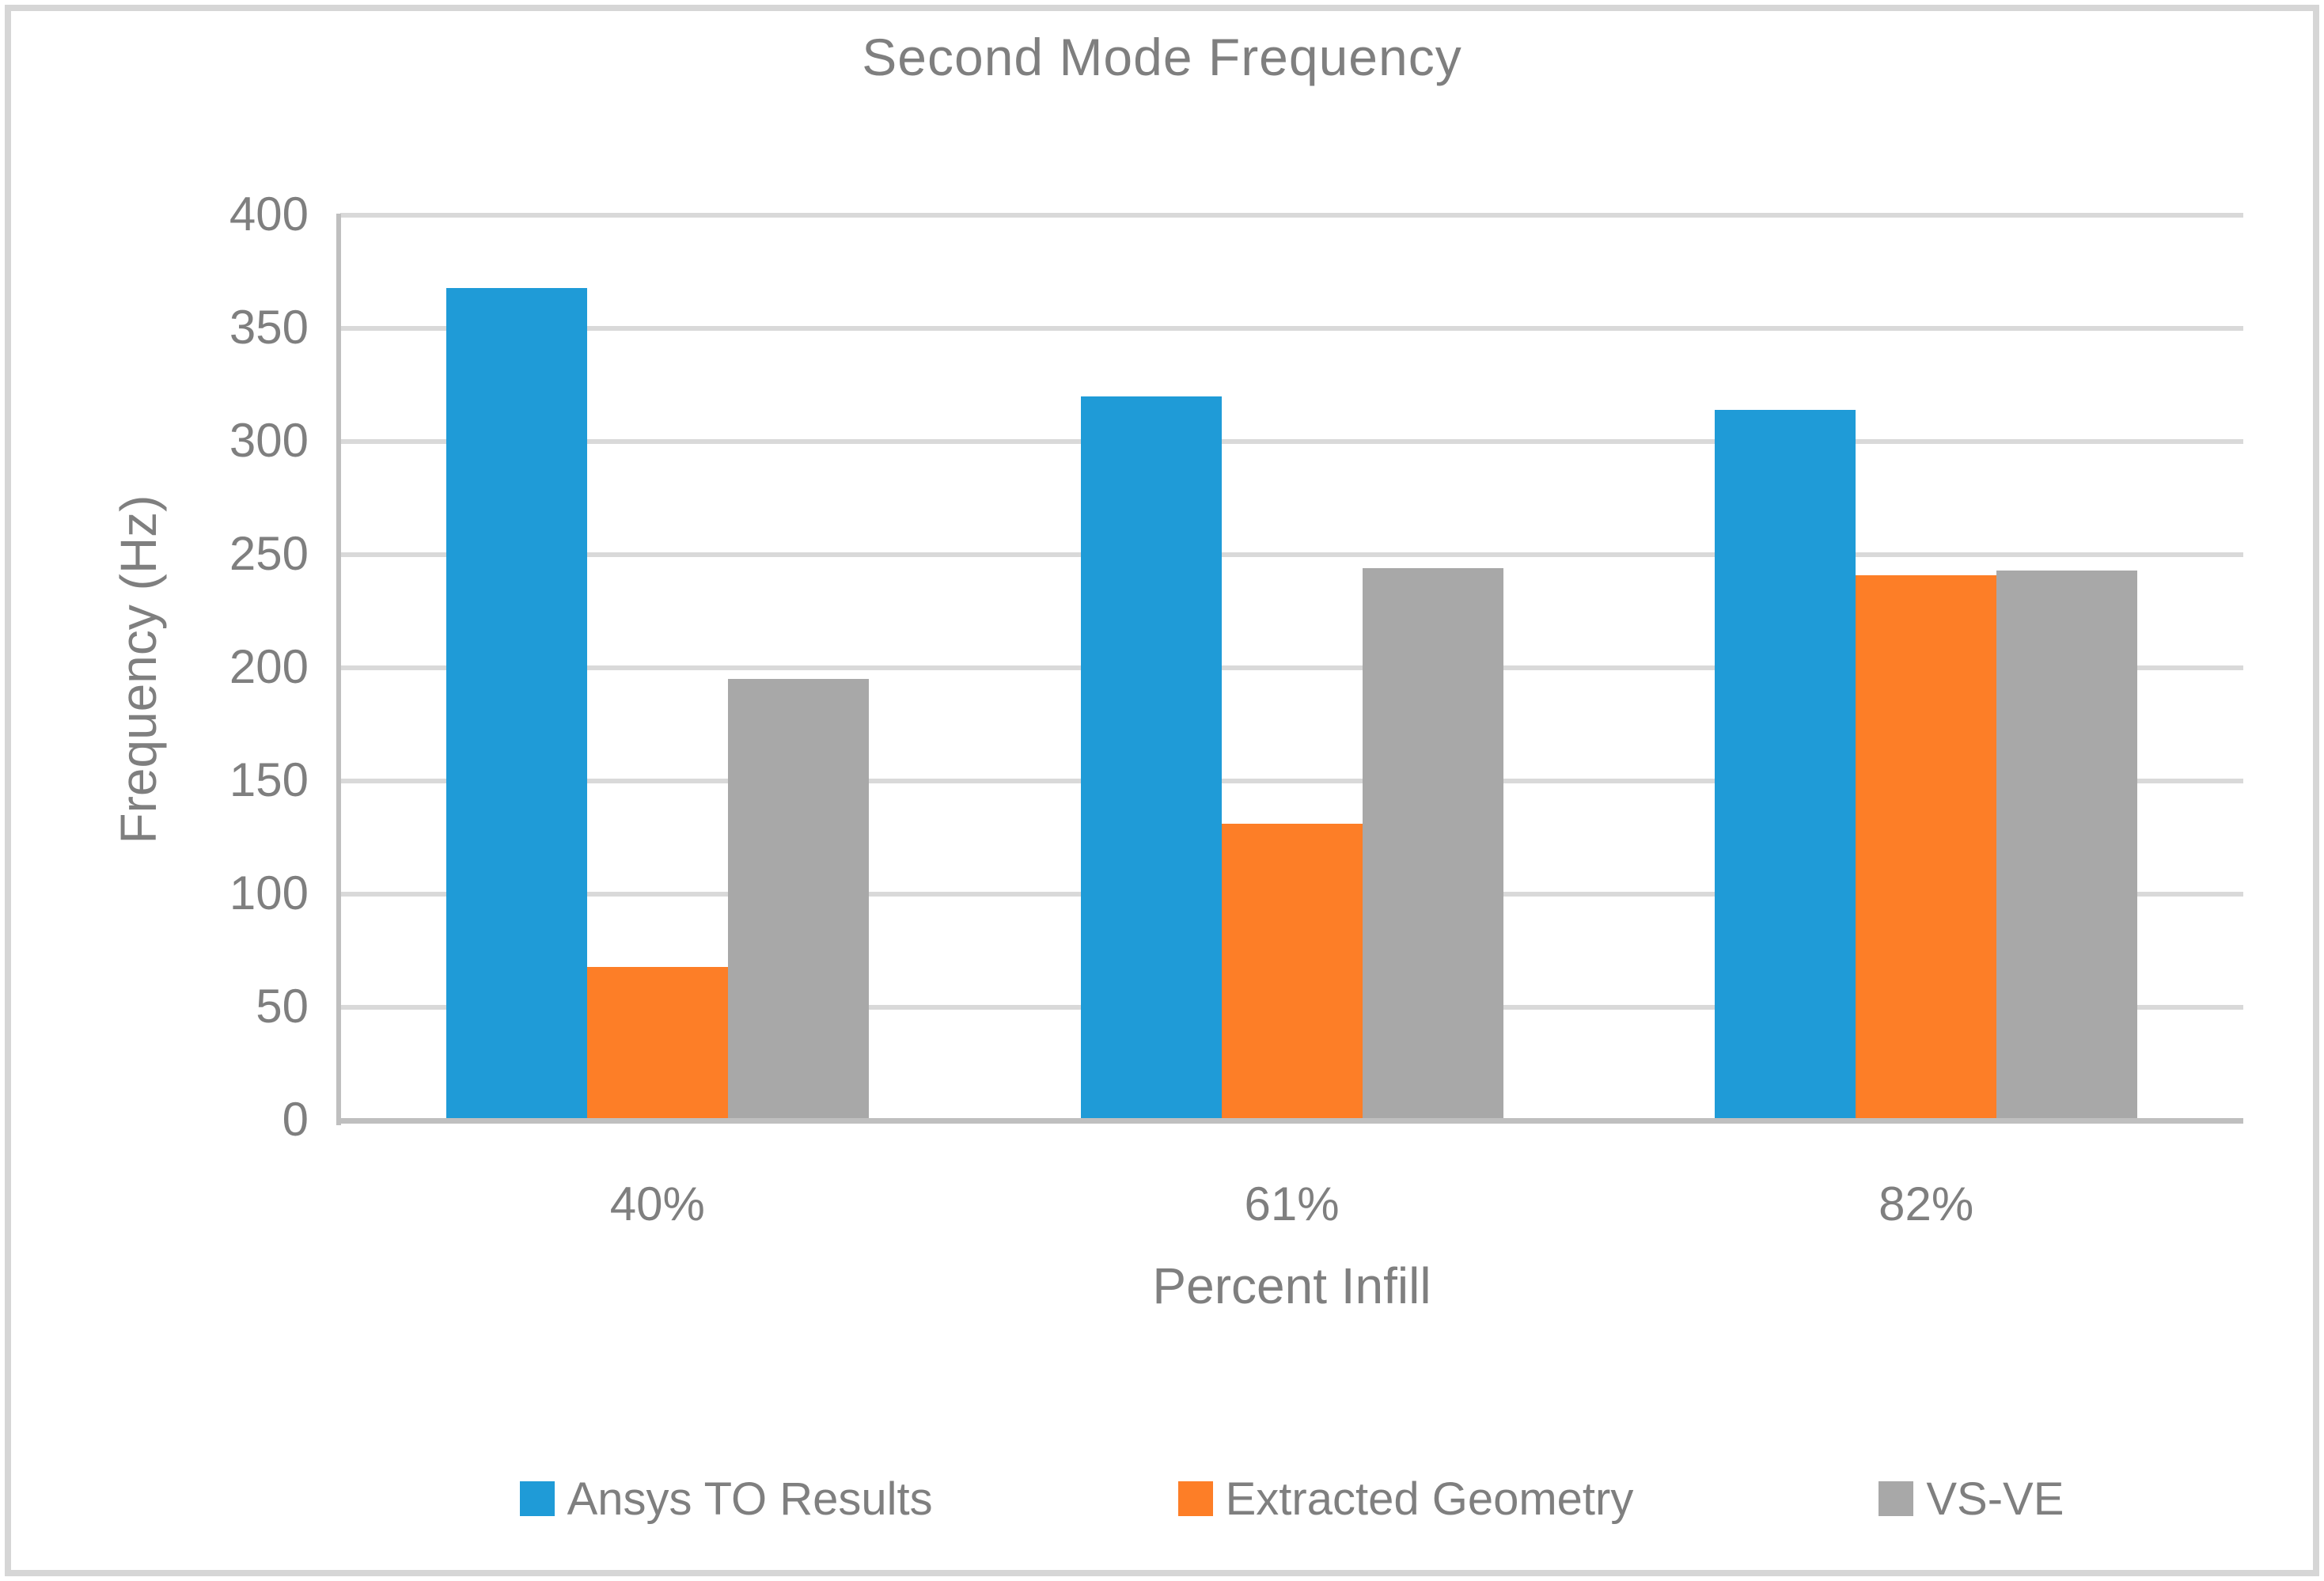 This screenshot has height=1581, width=2324. I want to click on y-tick-label: 100, so click(269, 892).